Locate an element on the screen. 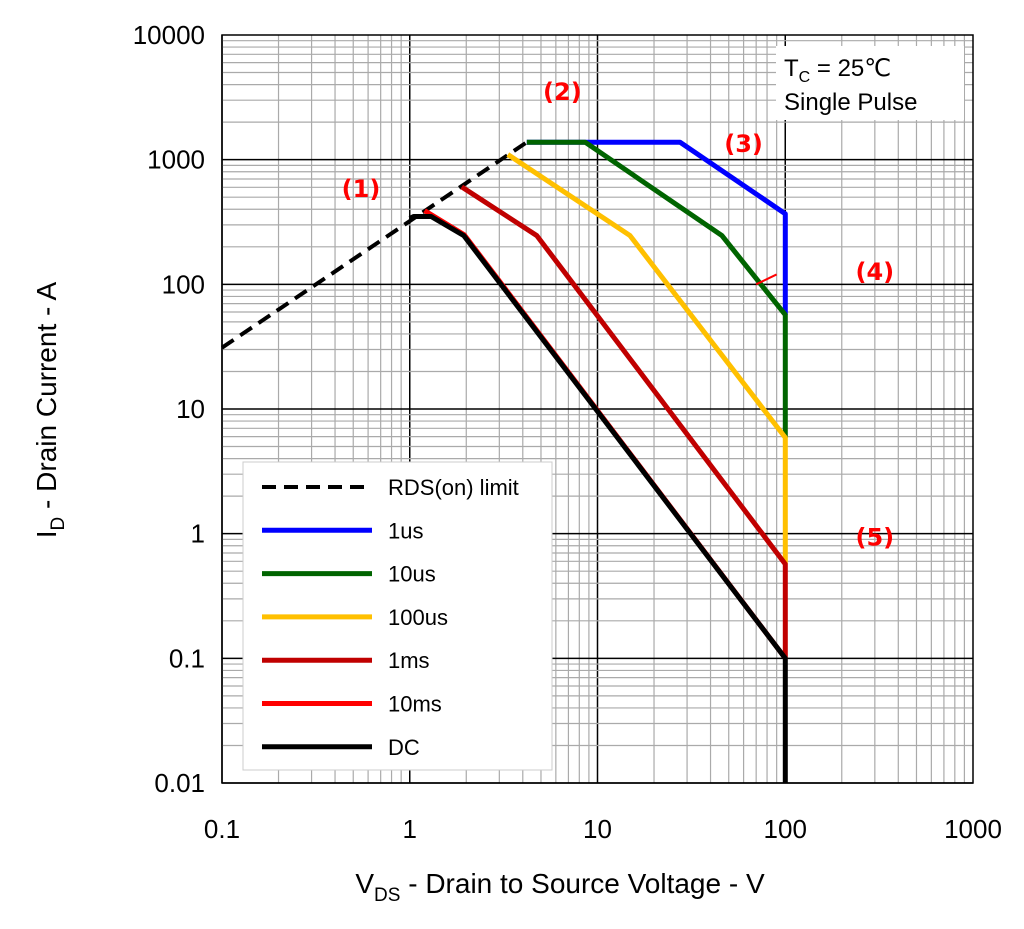  legend-label: 1ms is located at coordinates (409, 660).